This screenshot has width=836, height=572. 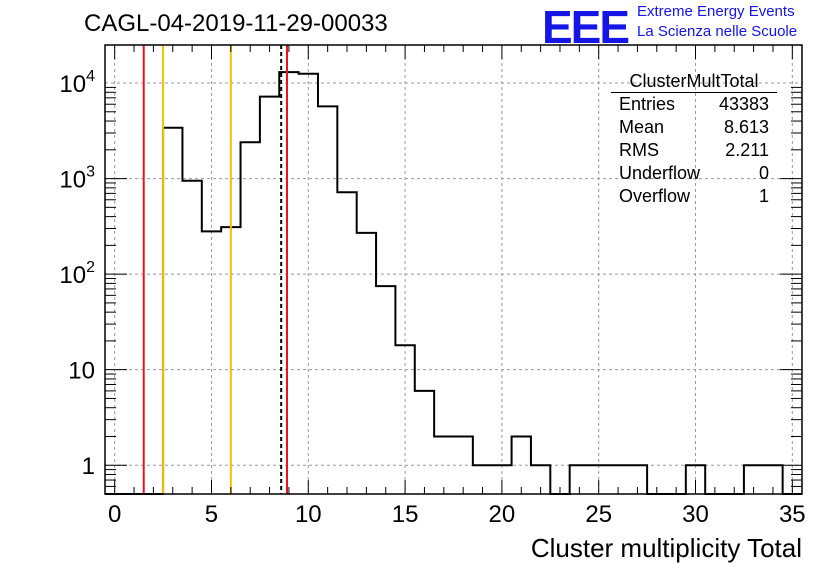 What do you see at coordinates (502, 514) in the screenshot?
I see `x-tick-label: 20` at bounding box center [502, 514].